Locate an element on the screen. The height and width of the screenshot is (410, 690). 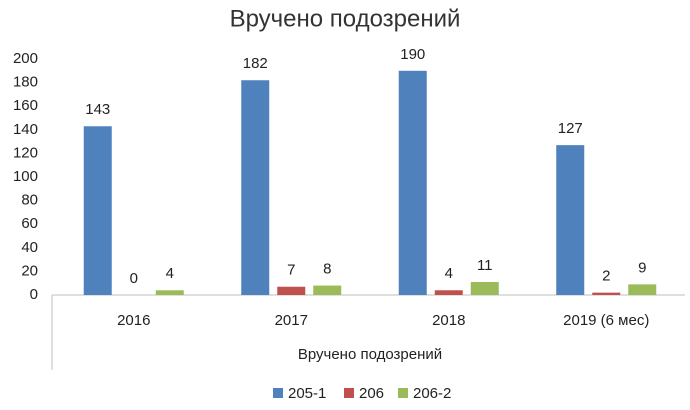
legend-label: 206 is located at coordinates (371, 393).